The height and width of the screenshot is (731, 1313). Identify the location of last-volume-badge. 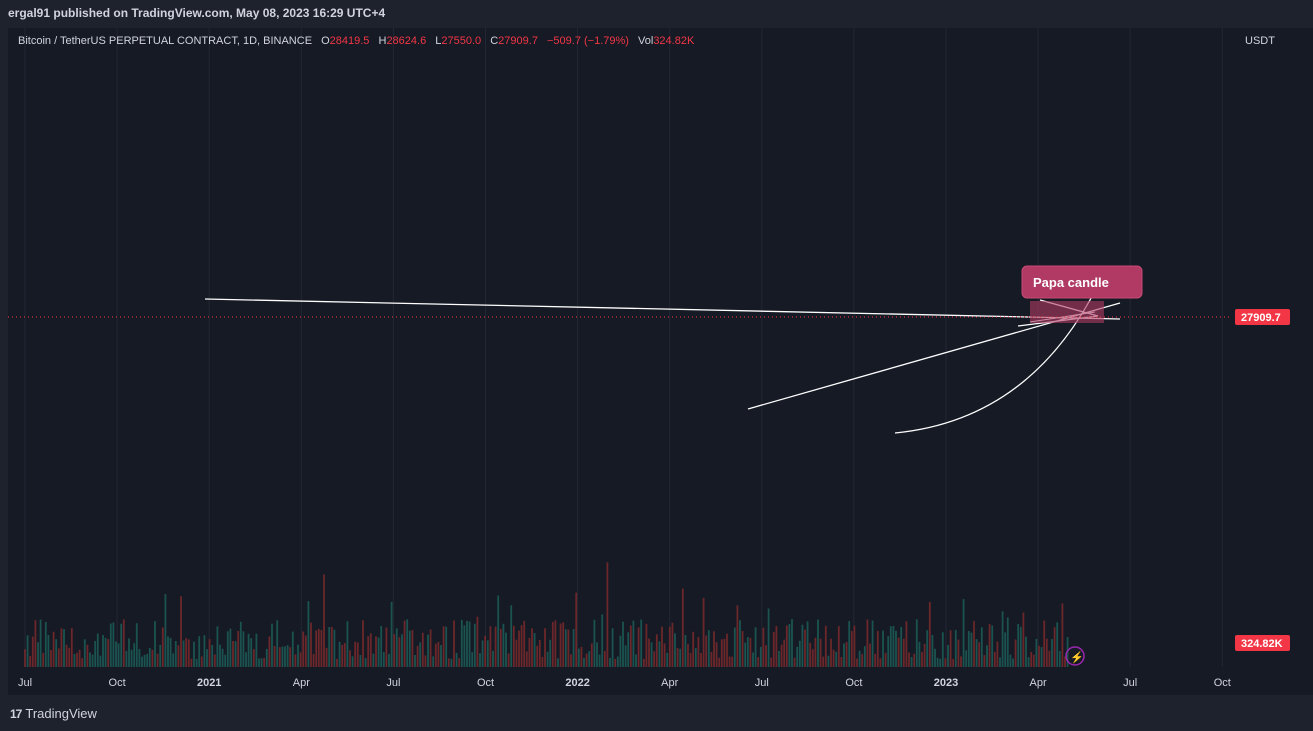
(1262, 643).